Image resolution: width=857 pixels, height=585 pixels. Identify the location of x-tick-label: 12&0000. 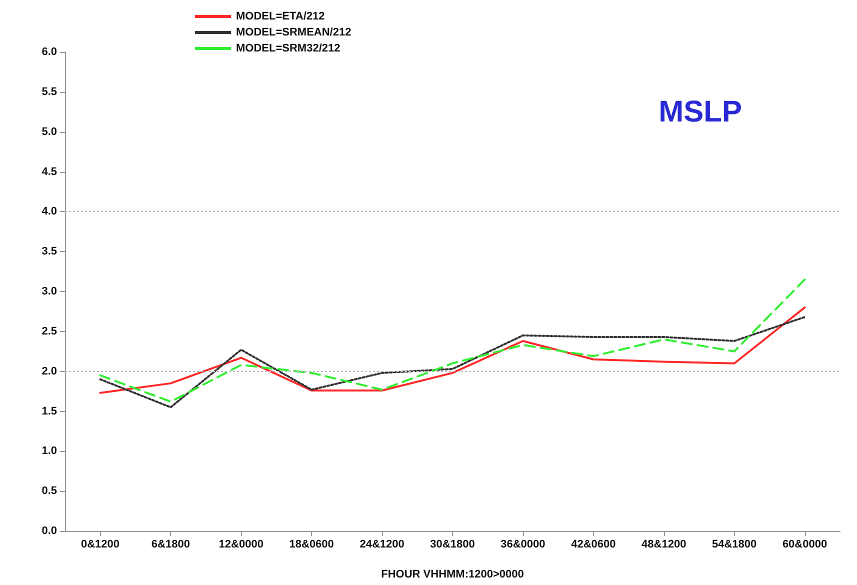
(241, 544).